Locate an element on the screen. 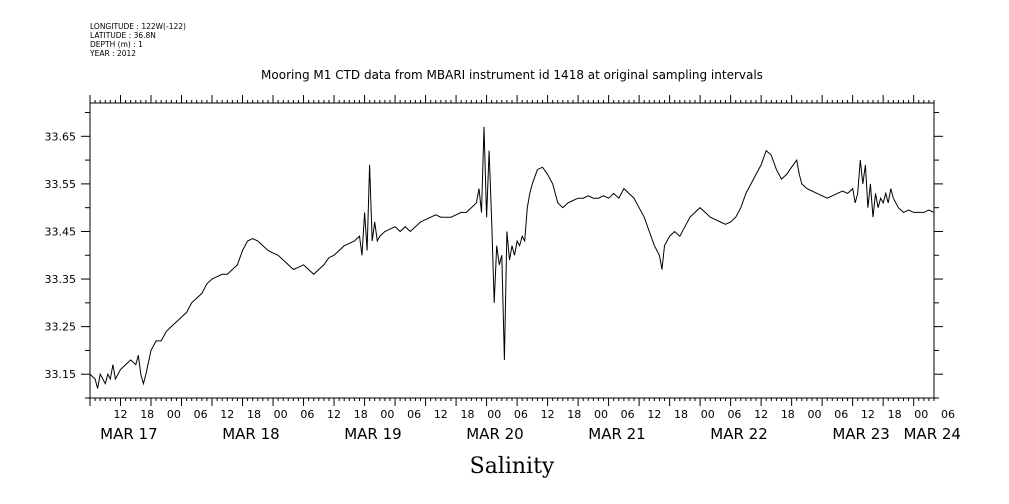 This screenshot has height=504, width=1009. y-tick-label: 33.35 is located at coordinates (61, 279).